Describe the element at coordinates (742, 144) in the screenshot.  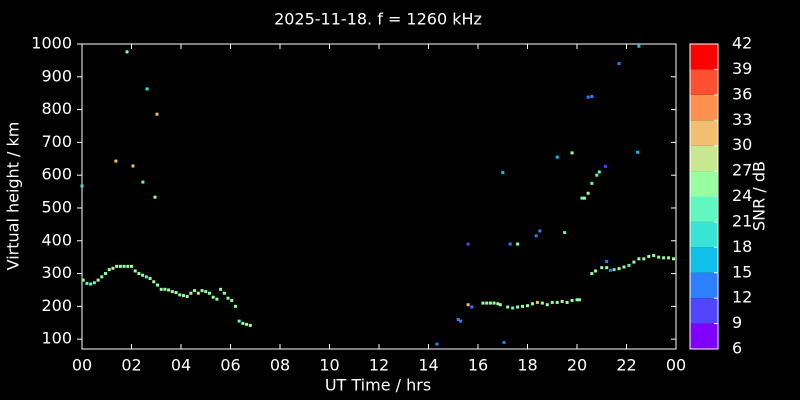
I see `colorbar-tick-label: 30` at that location.